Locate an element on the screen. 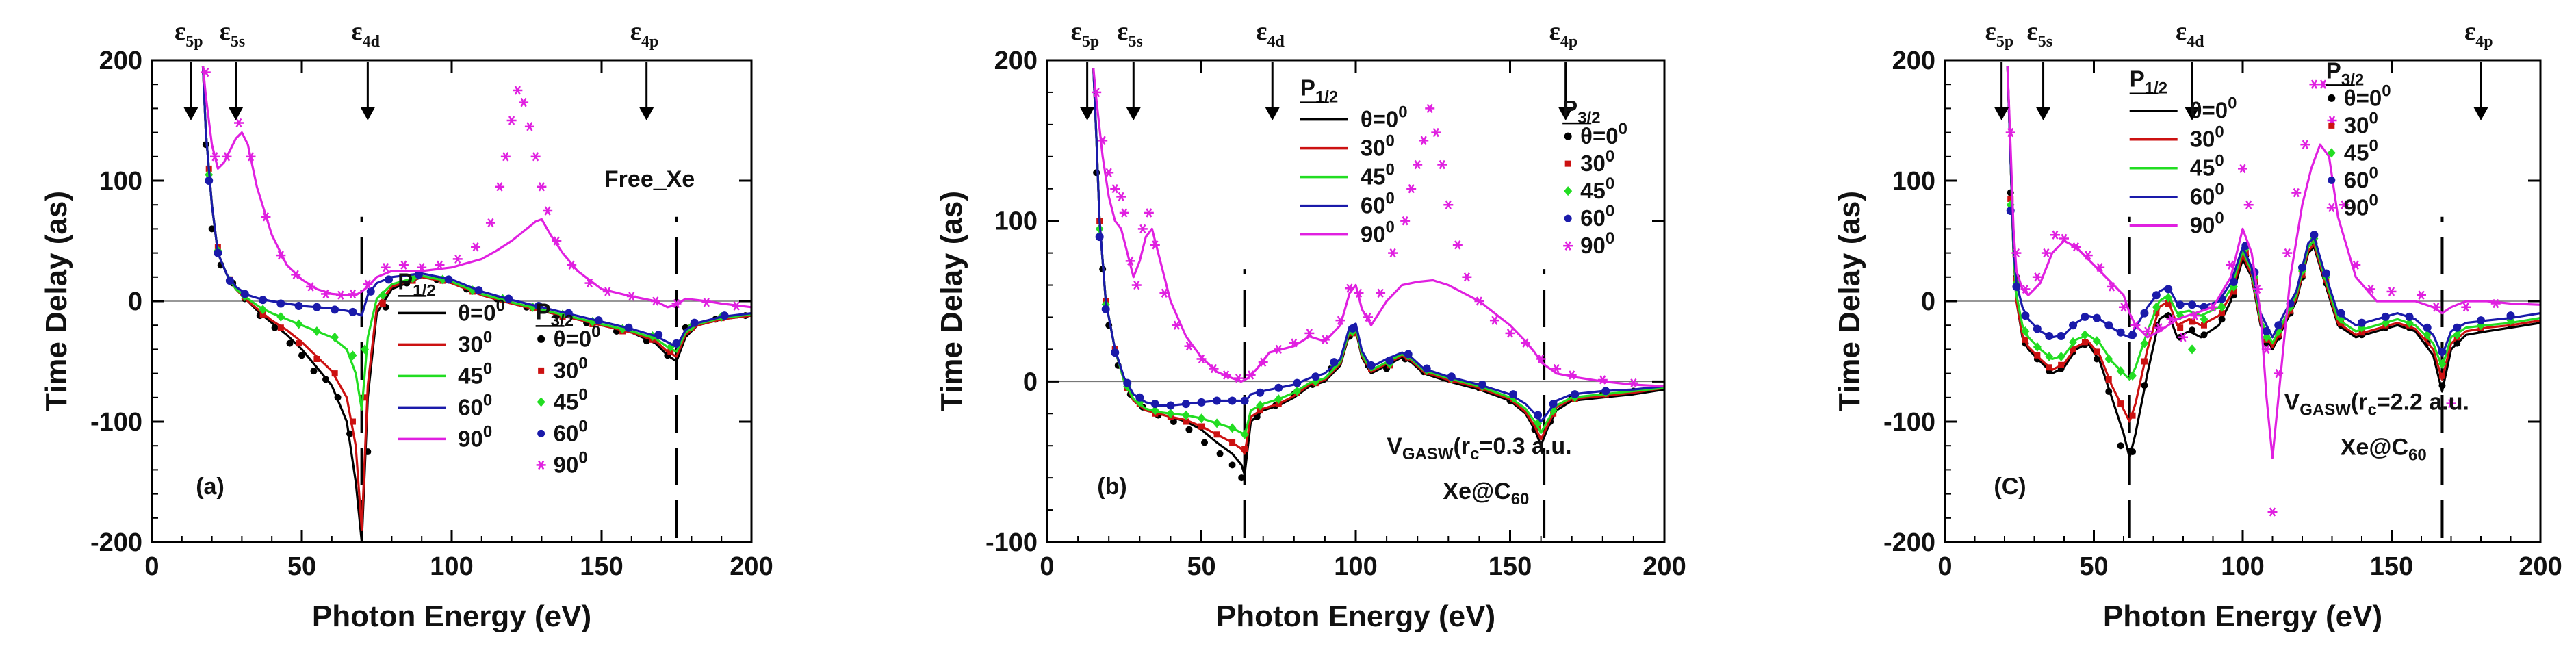  edge-label-4p: ε4p is located at coordinates (2478, 34).